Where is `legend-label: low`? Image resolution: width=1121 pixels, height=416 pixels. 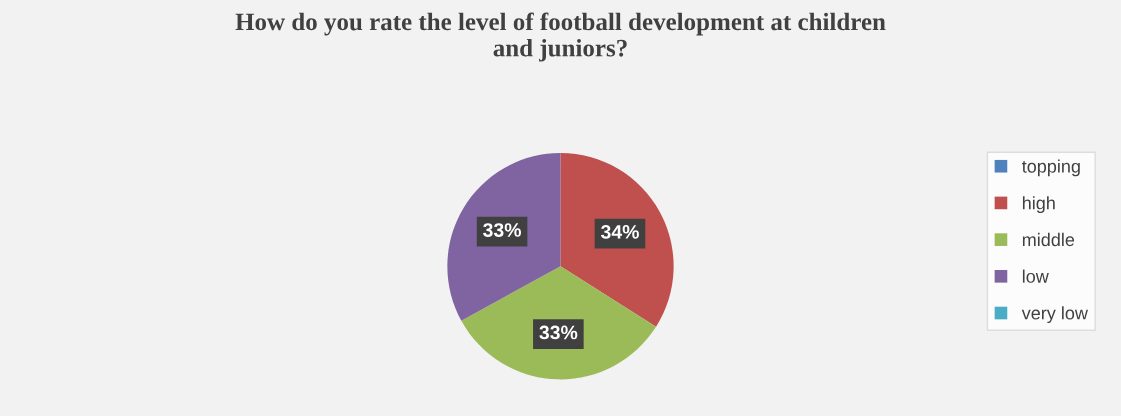
legend-label: low is located at coordinates (1035, 276).